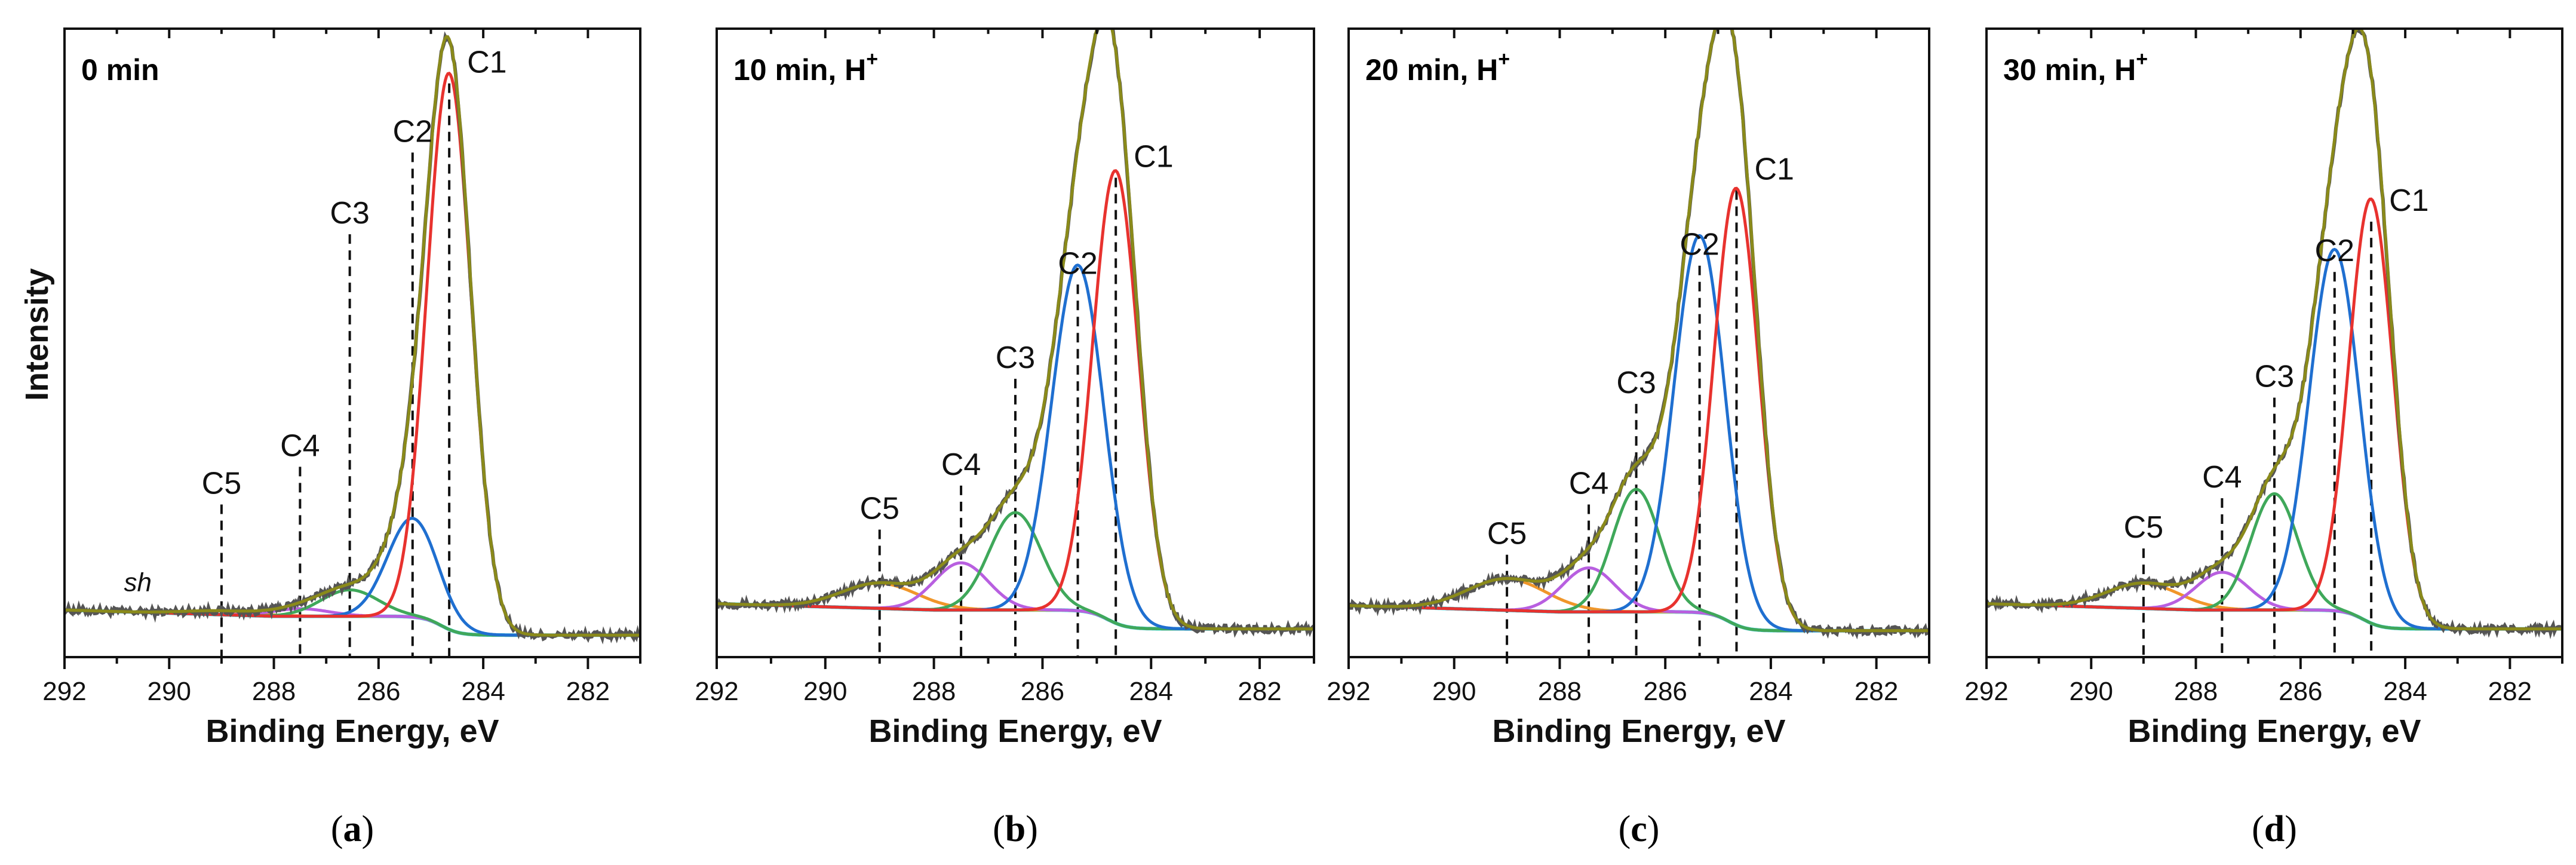 This screenshot has height=865, width=2576. What do you see at coordinates (806, 67) in the screenshot?
I see `panel-title: 10 min, H+` at bounding box center [806, 67].